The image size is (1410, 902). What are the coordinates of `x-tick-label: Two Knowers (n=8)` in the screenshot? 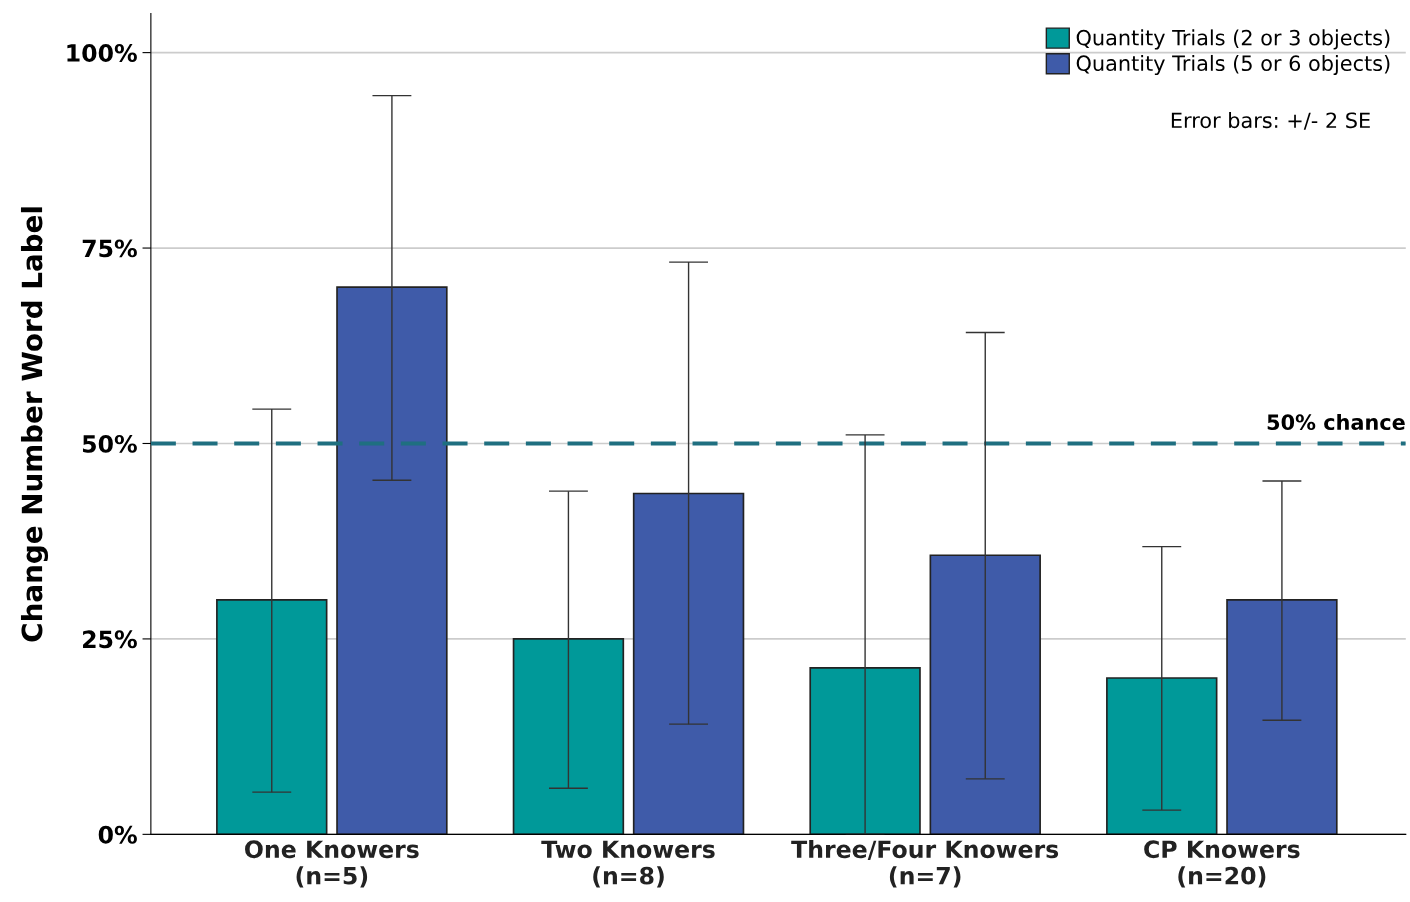 It's located at (628, 864).